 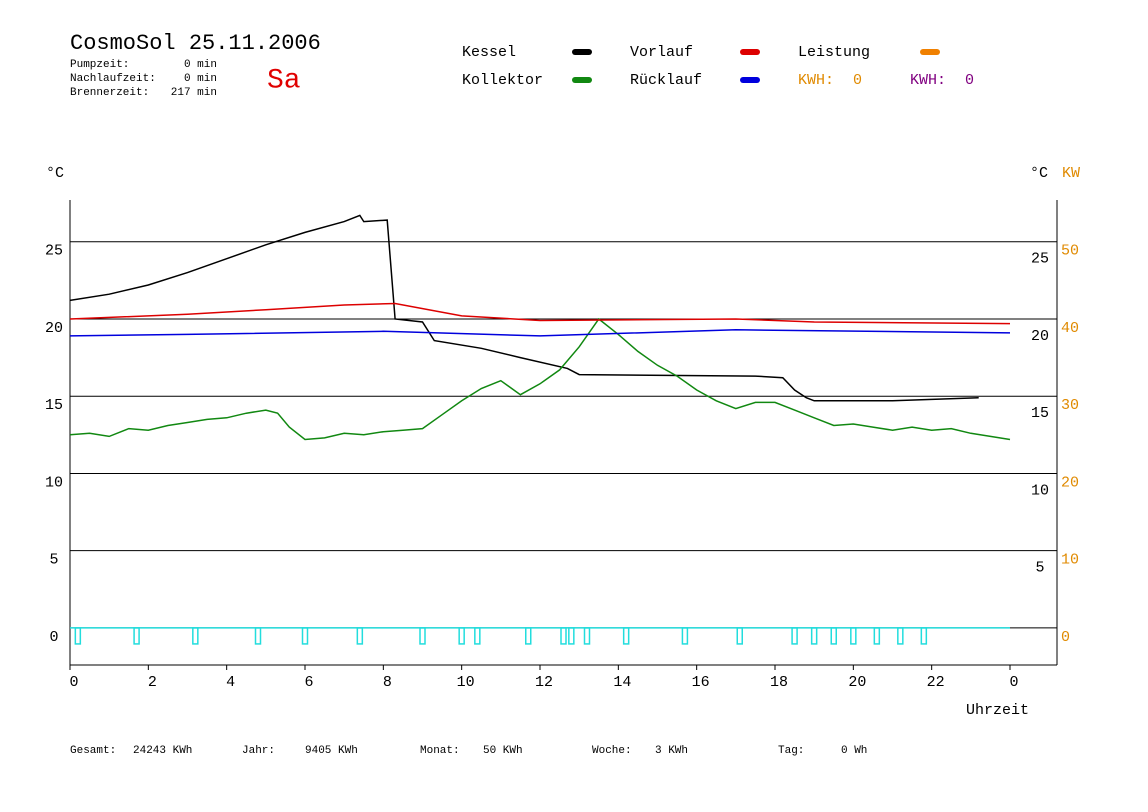 I want to click on legend-label: Kessel, so click(x=489, y=52).